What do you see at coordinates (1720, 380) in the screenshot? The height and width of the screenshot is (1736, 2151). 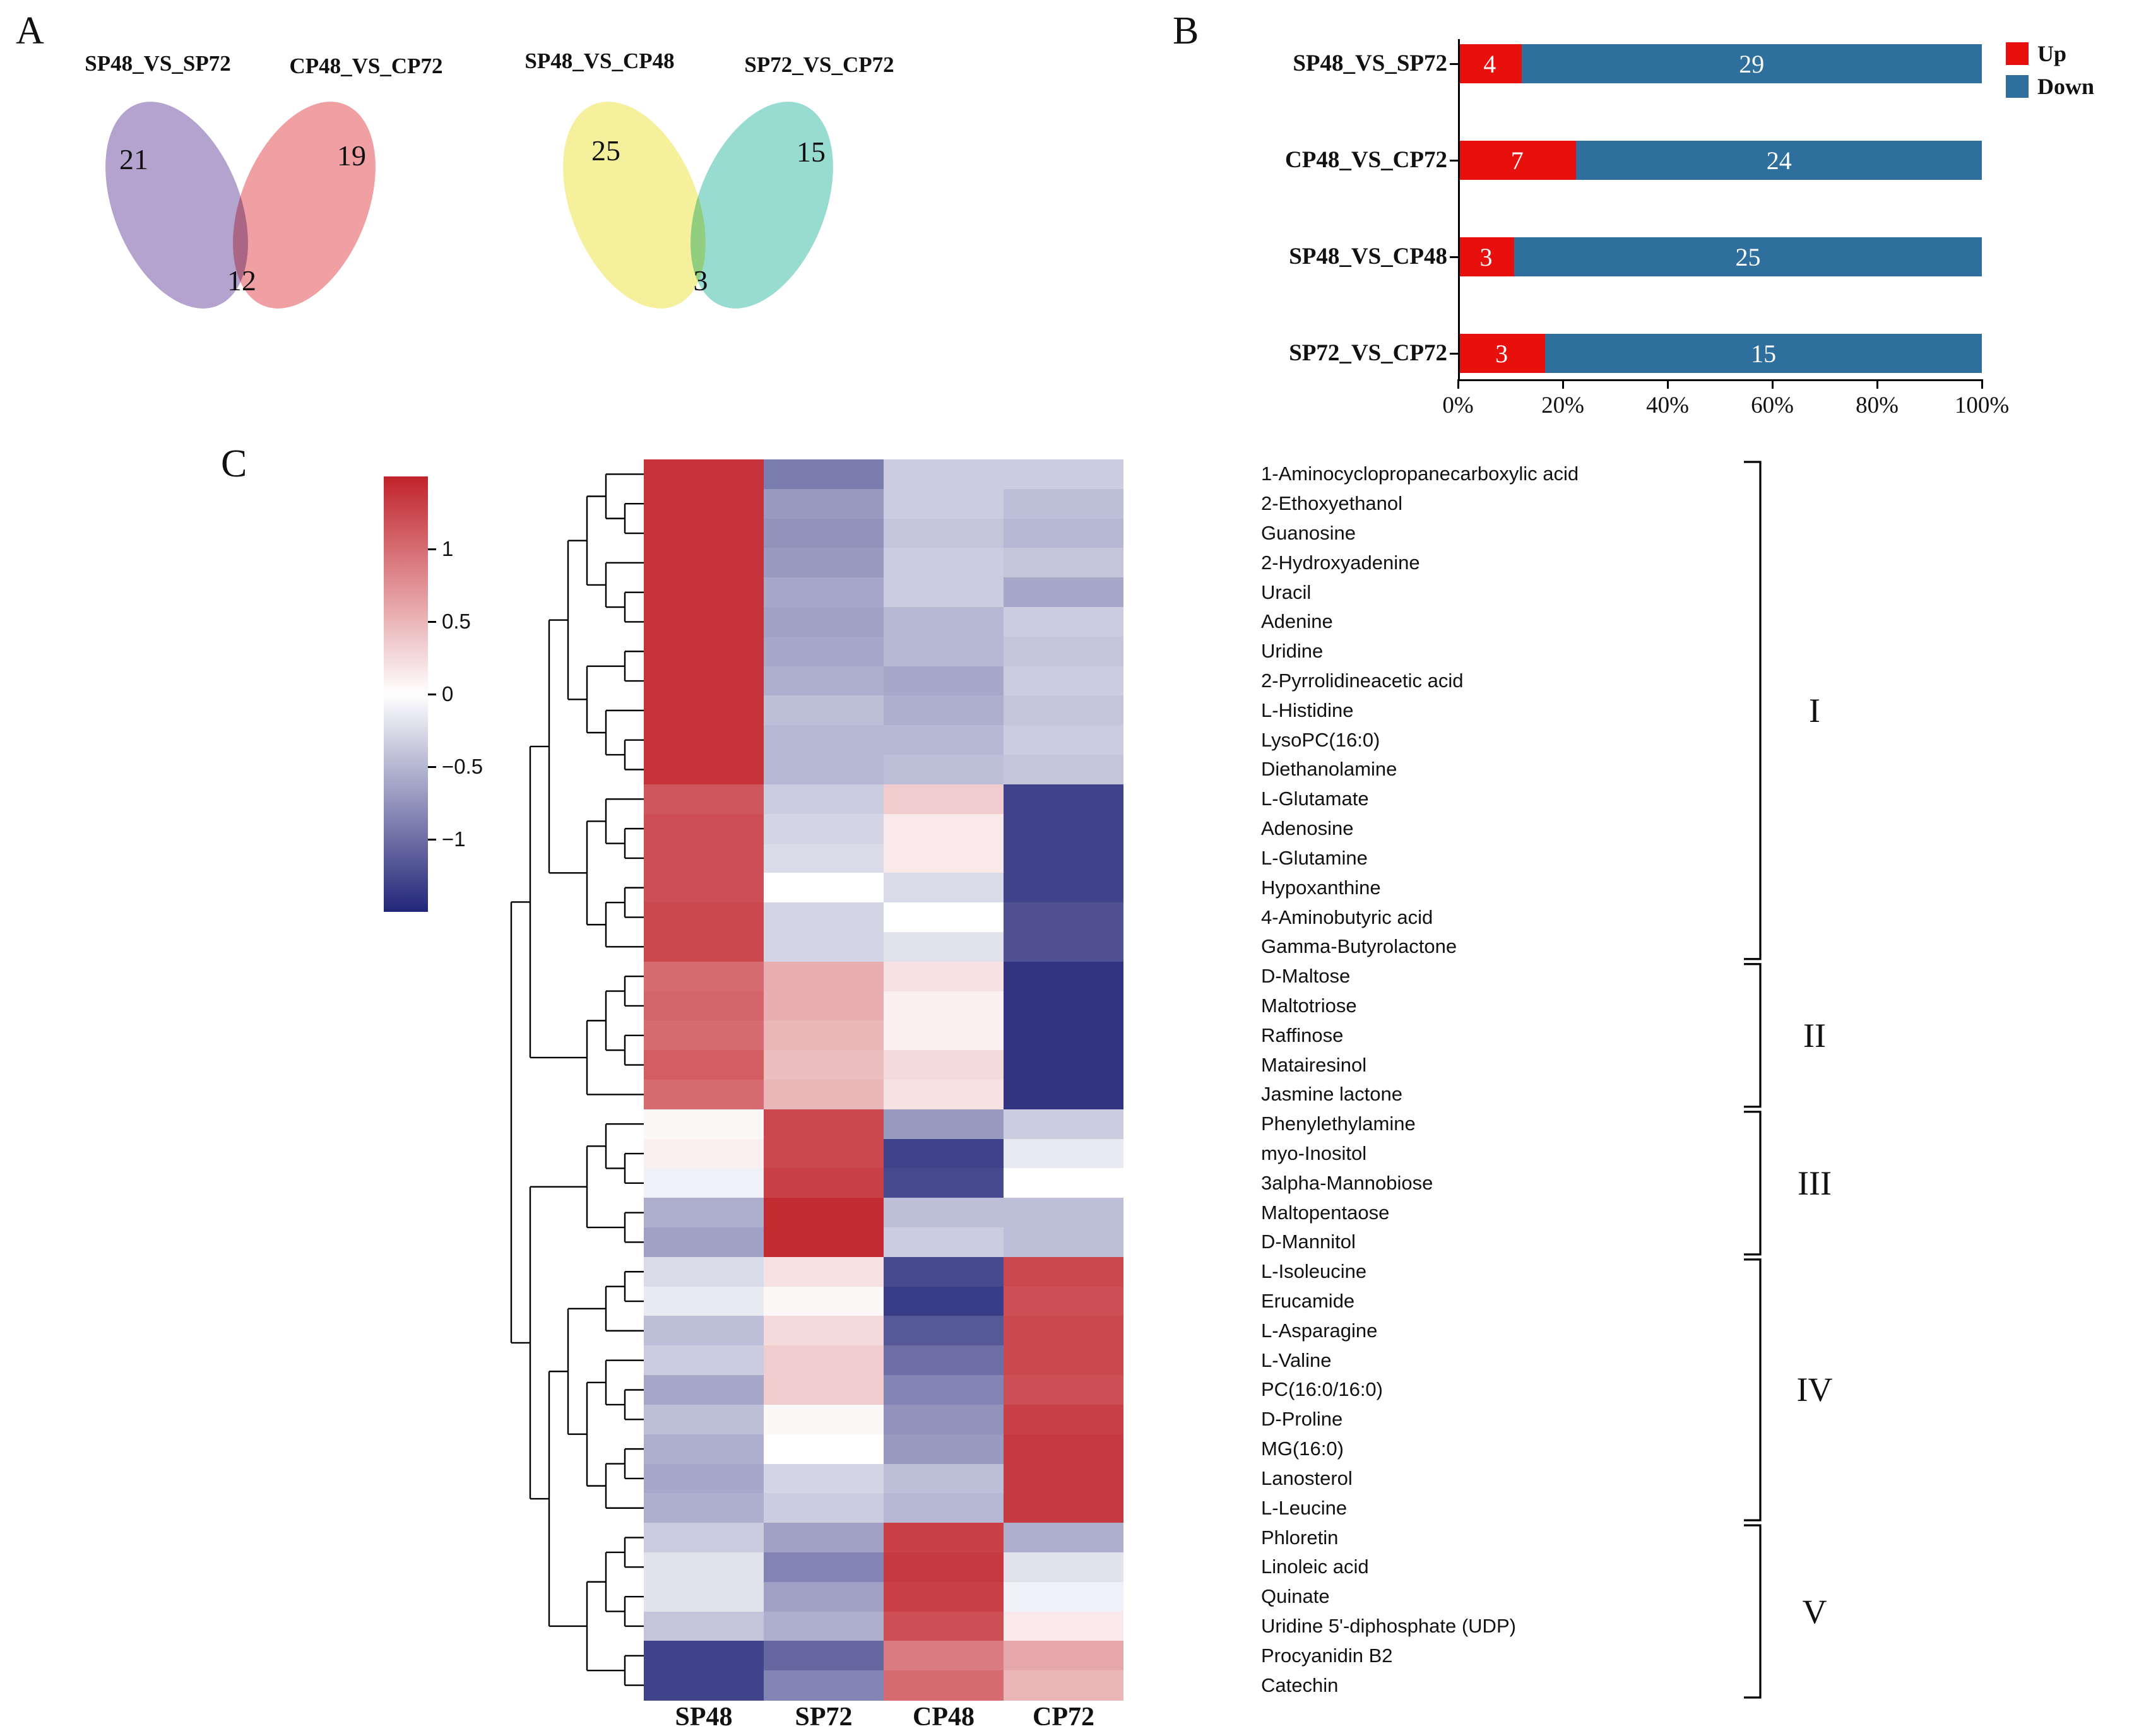 I see `x-axis-line` at bounding box center [1720, 380].